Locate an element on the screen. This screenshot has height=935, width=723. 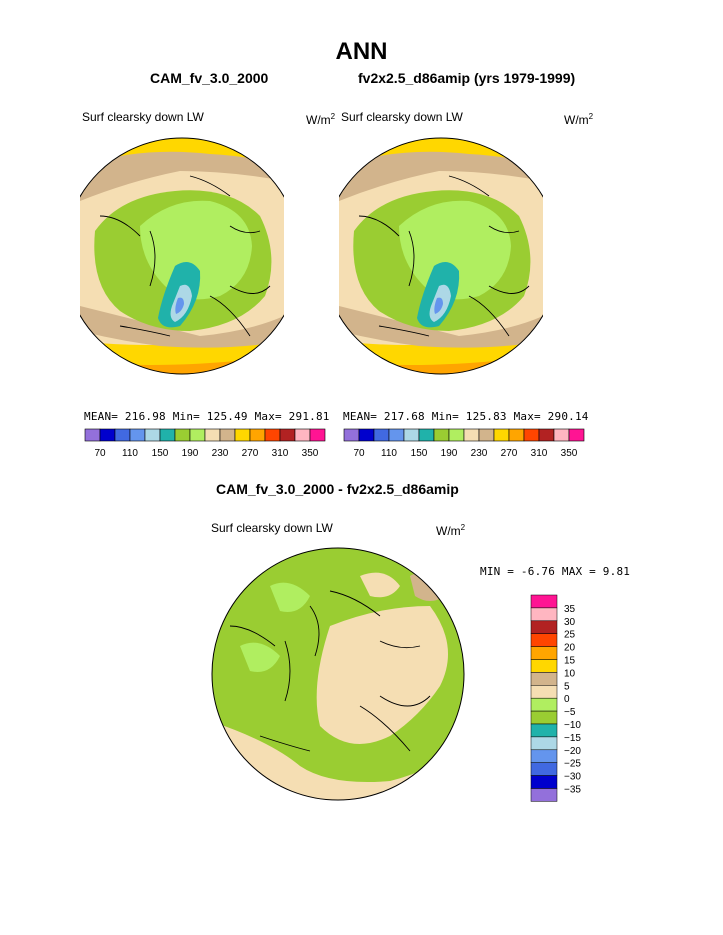
colorbar-tick-label: 15 is located at coordinates (570, 661).